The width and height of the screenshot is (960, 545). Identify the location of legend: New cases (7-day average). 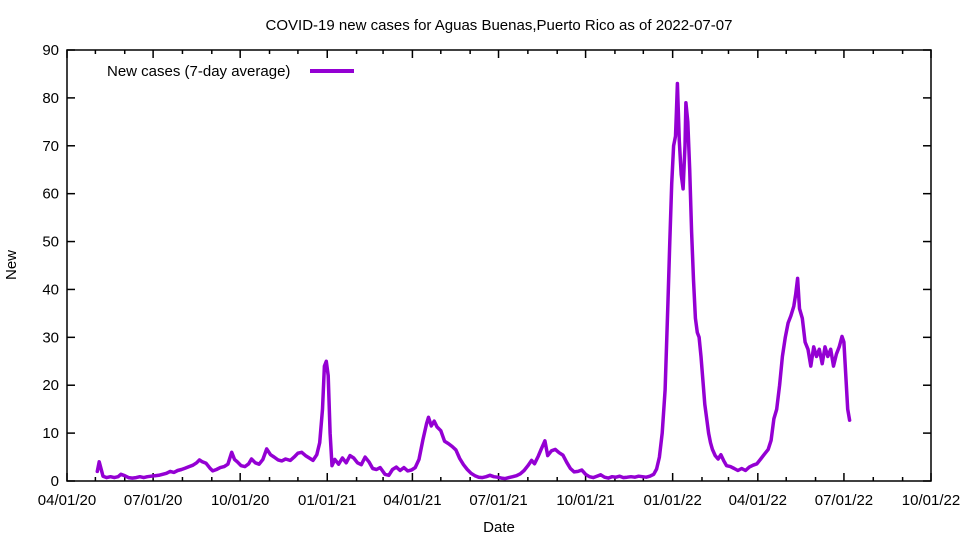
(230, 71).